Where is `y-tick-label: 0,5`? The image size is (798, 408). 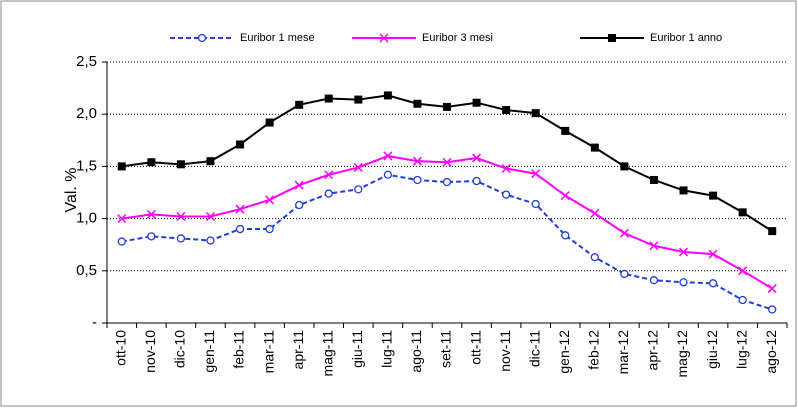 y-tick-label: 0,5 is located at coordinates (86, 270).